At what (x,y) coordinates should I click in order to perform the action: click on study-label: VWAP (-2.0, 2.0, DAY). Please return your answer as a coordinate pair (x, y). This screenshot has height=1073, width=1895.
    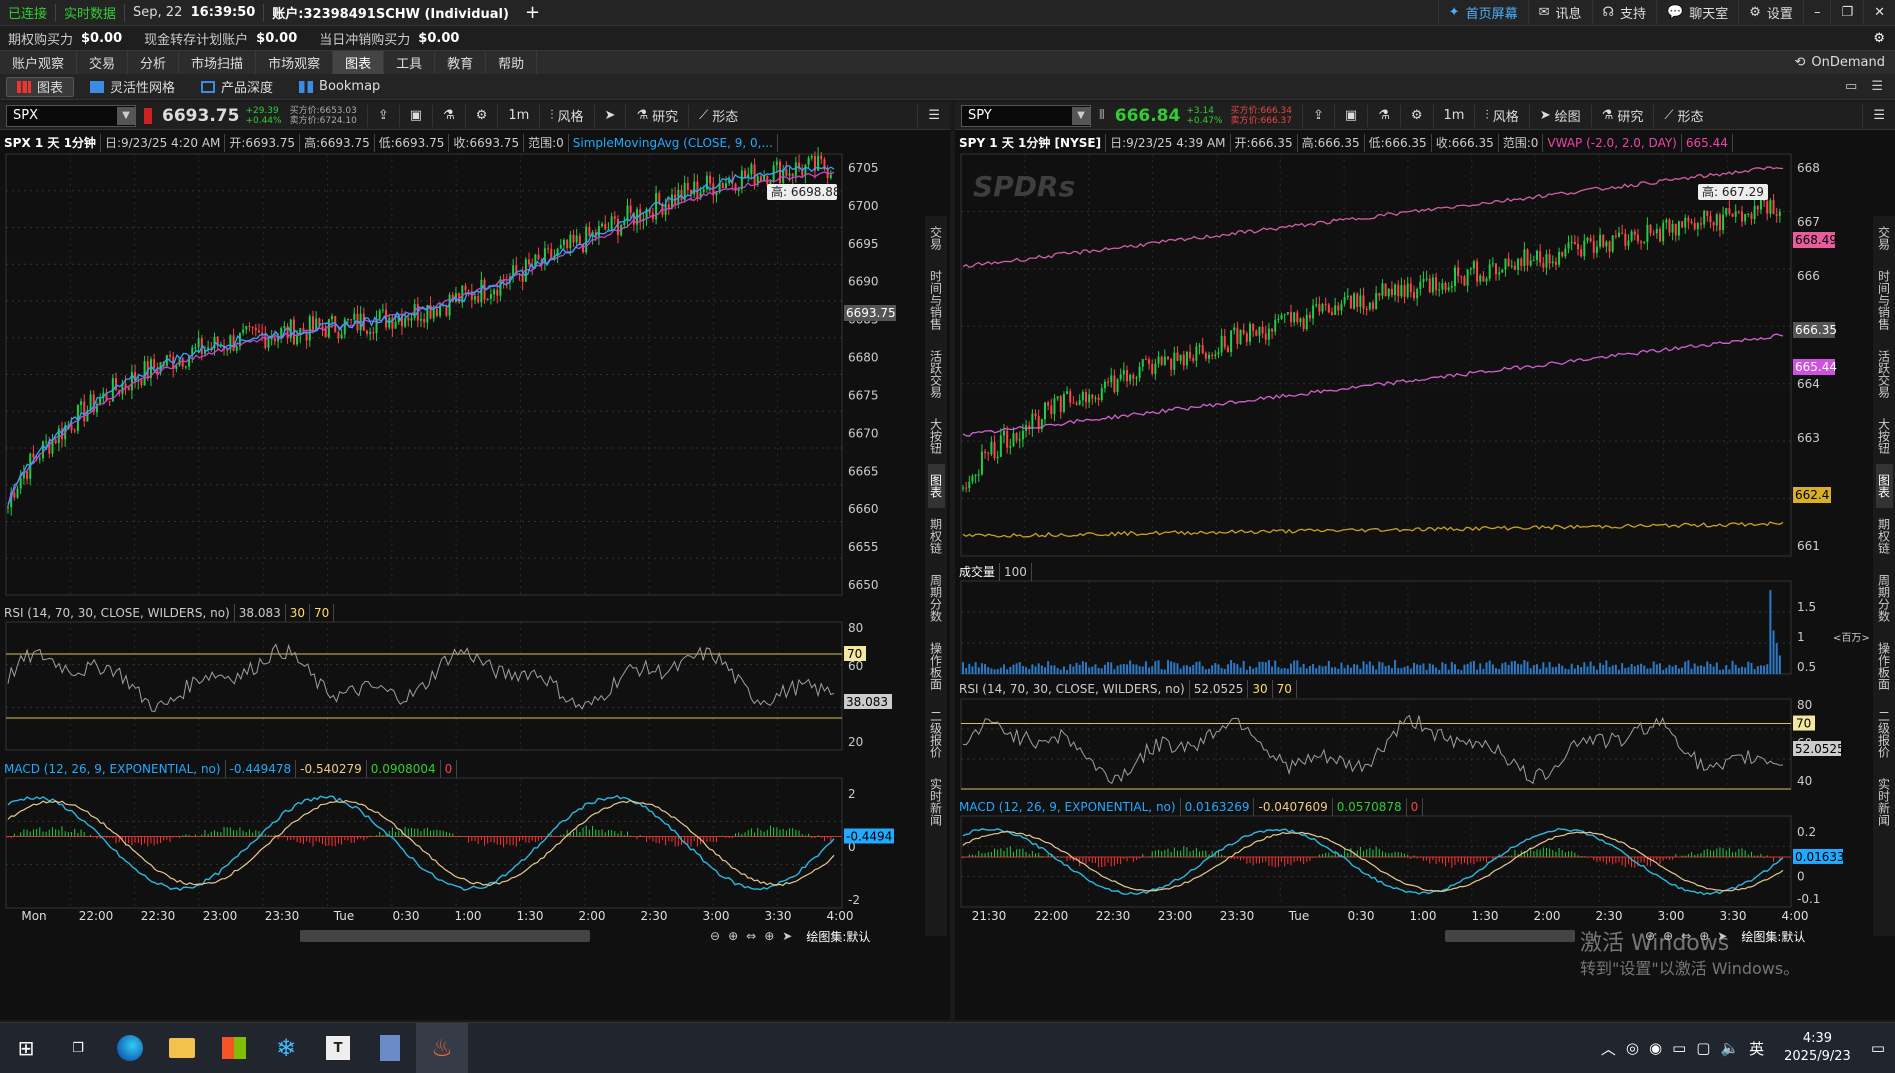
    Looking at the image, I should click on (1612, 143).